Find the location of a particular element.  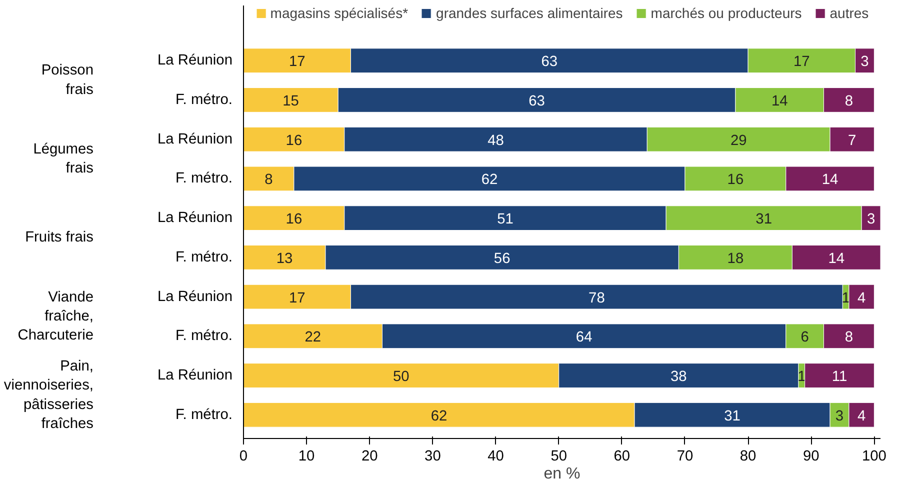

data-label: 13 is located at coordinates (284, 258).